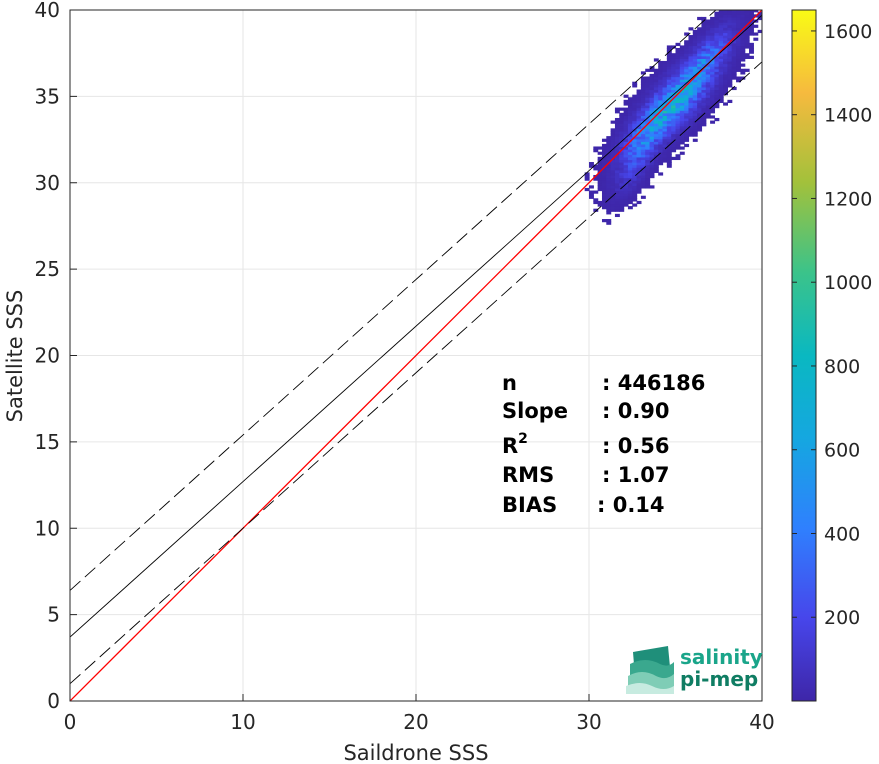 The image size is (879, 764). Describe the element at coordinates (719, 679) in the screenshot. I see `logo-line2: pi-mep` at that location.